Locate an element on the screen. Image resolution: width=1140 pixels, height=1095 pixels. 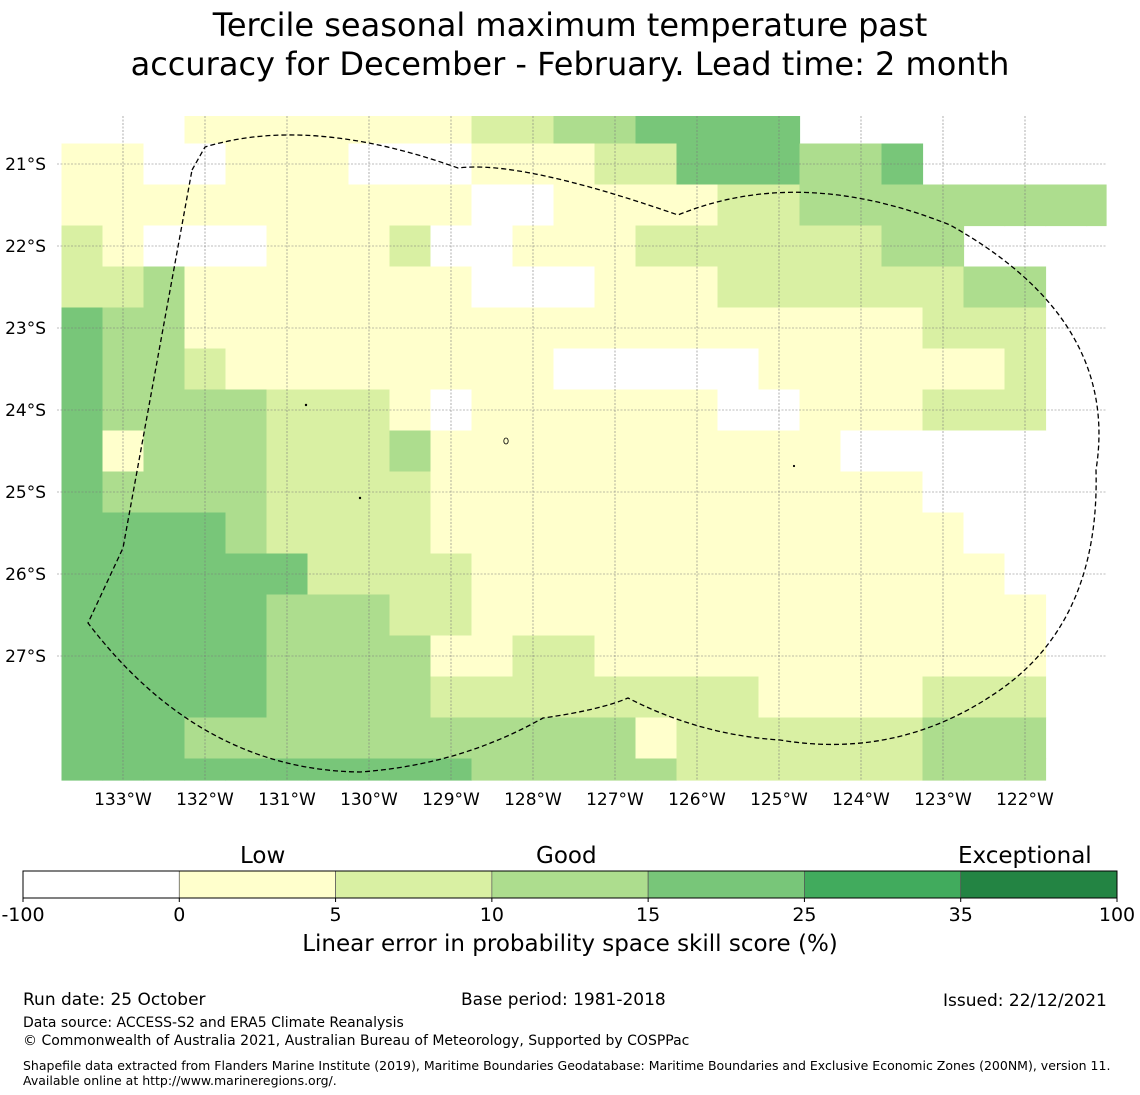
island-markers is located at coordinates (550, 451).